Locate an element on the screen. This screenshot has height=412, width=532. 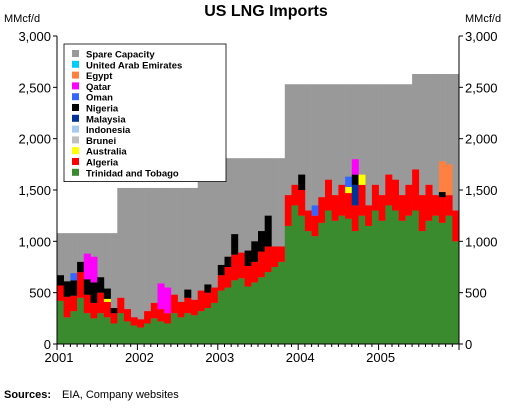
sources-text: EIA, Company websites is located at coordinates (120, 395).